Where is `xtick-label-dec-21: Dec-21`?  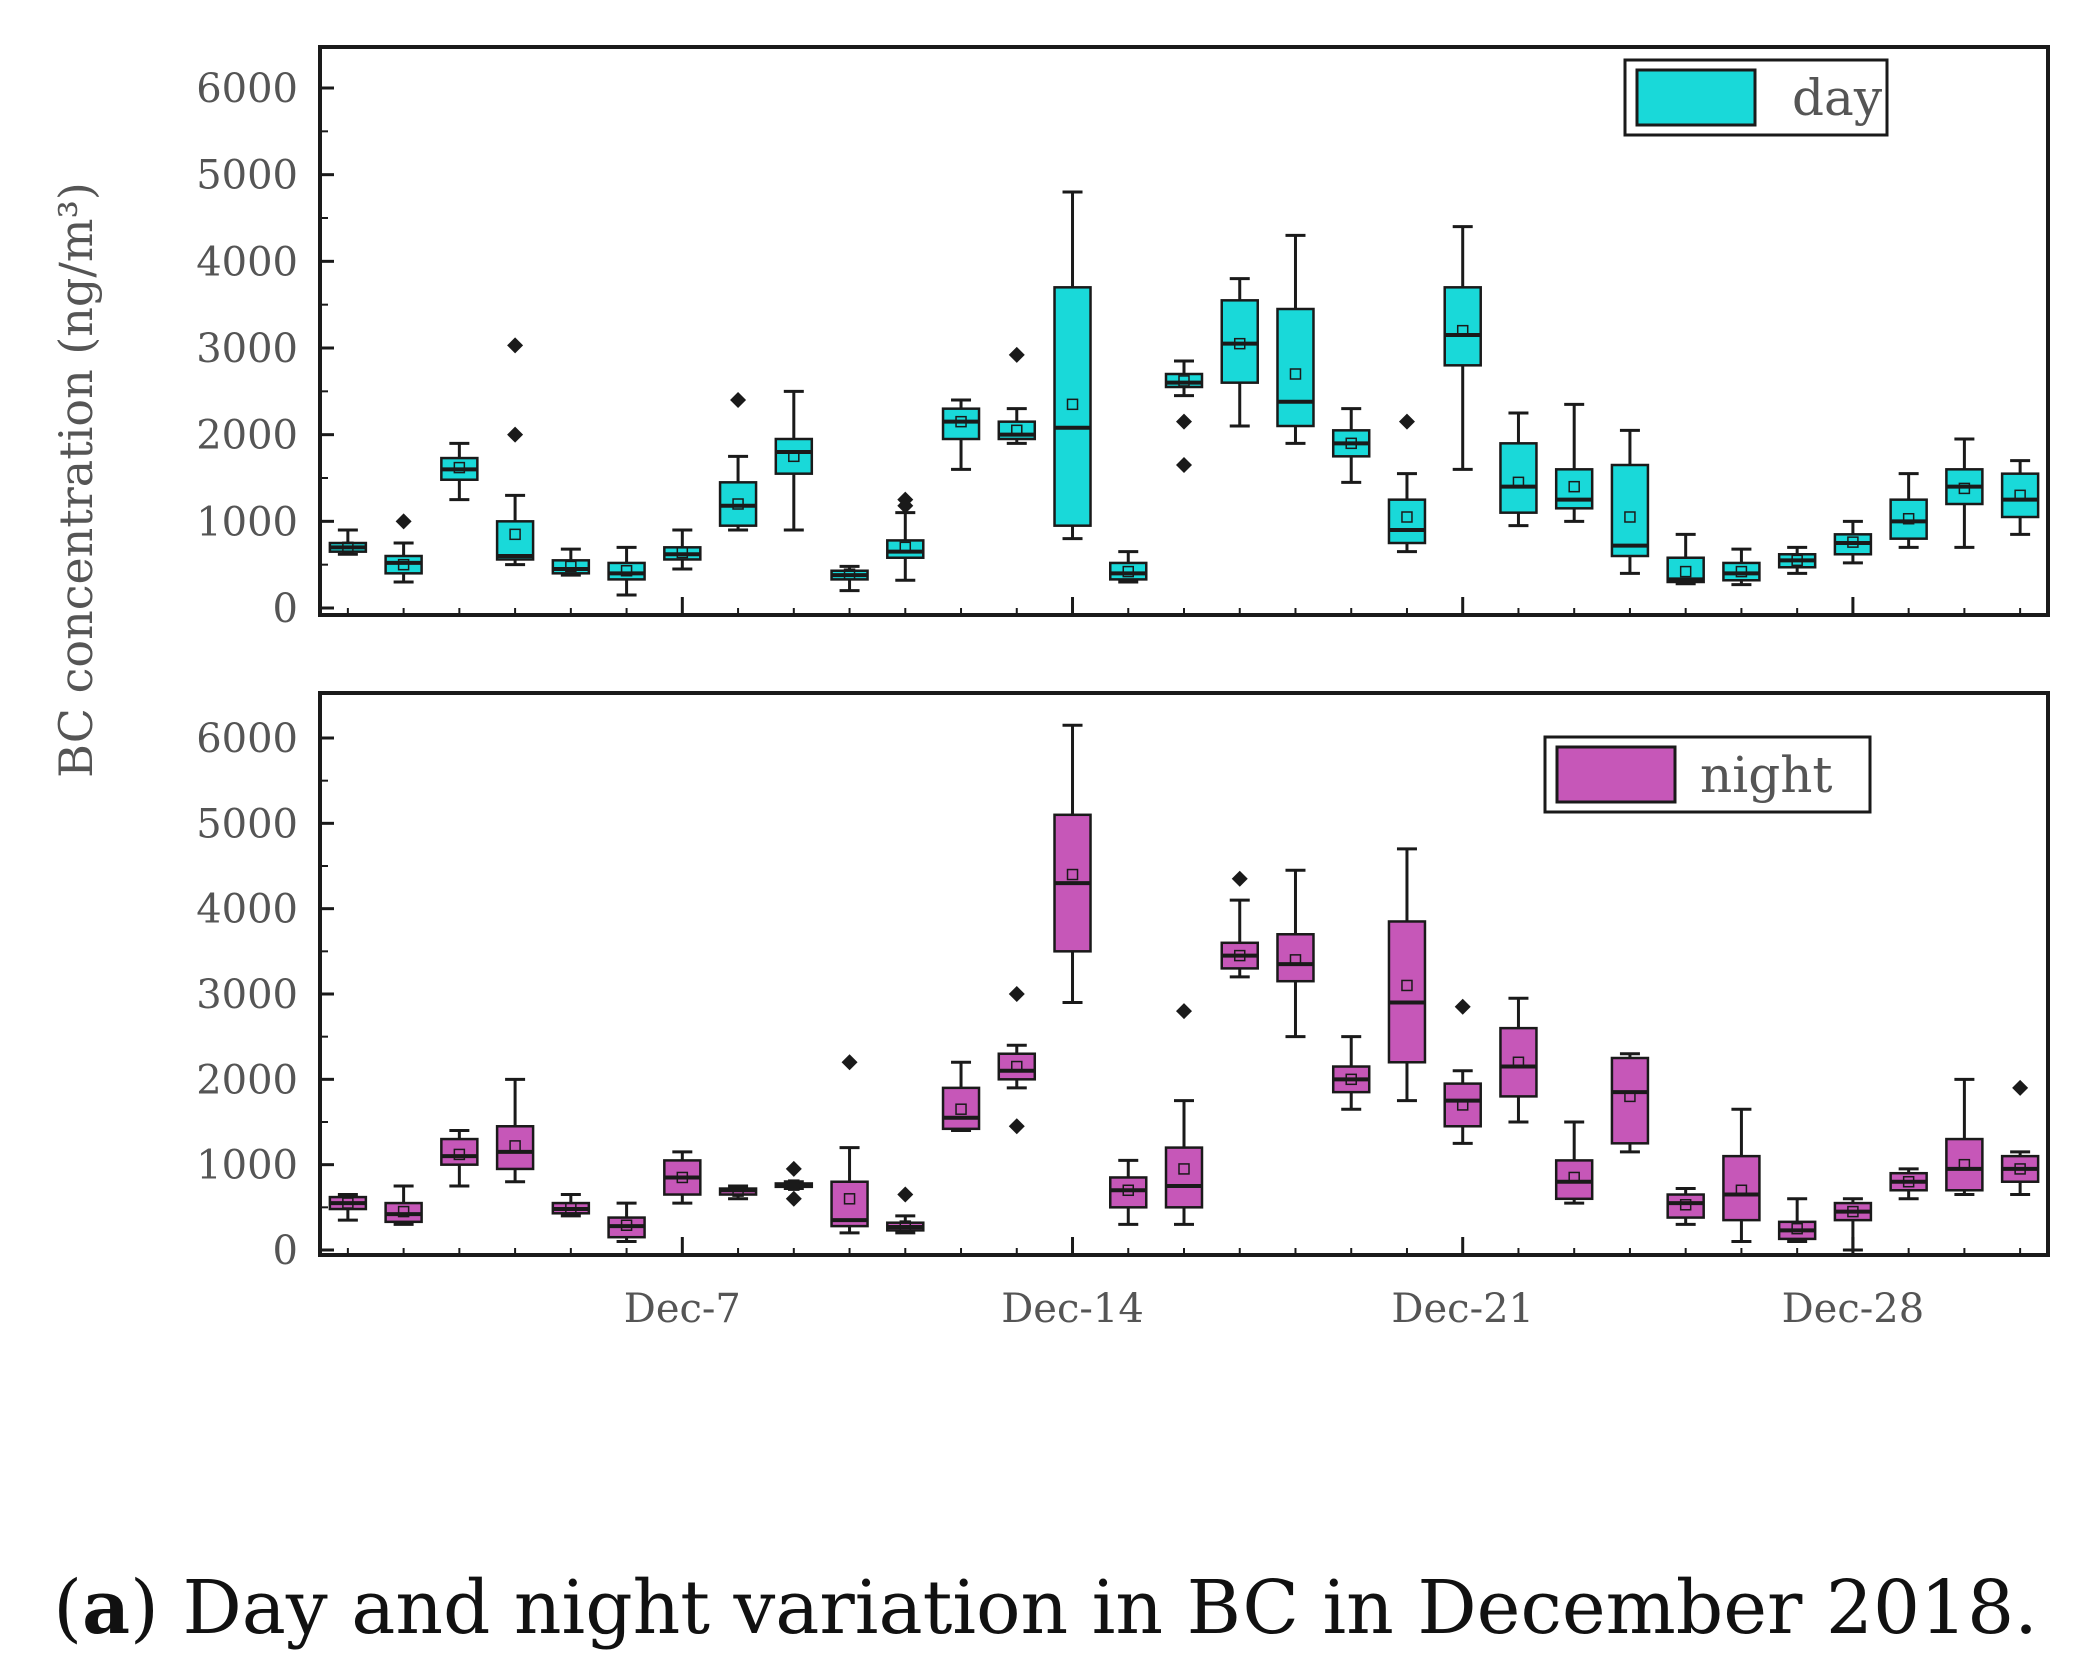
xtick-label-dec-21: Dec-21 is located at coordinates (1462, 1309).